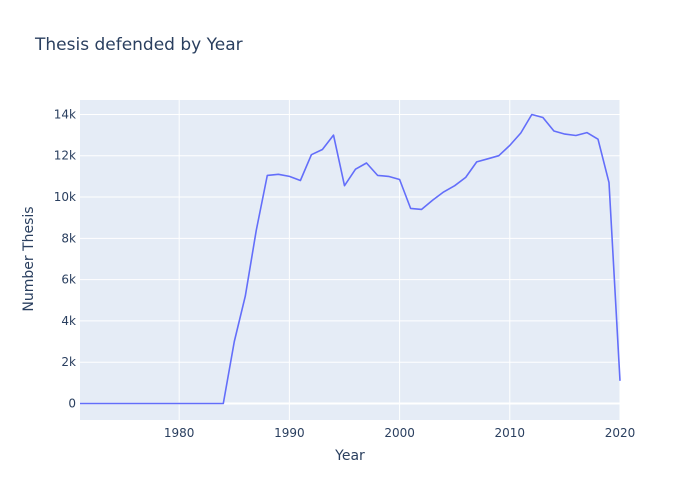  What do you see at coordinates (620, 433) in the screenshot?
I see `x-tick-label: 2020` at bounding box center [620, 433].